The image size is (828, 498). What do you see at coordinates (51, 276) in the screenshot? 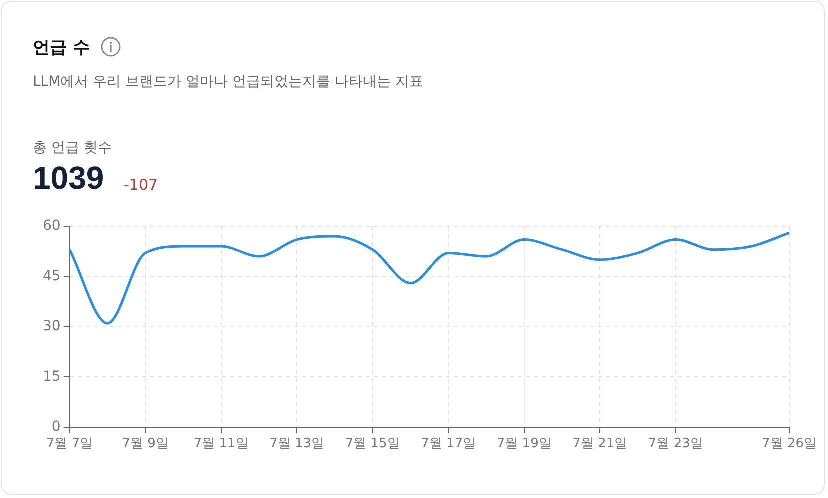
I see `y-tick-label: 45` at bounding box center [51, 276].